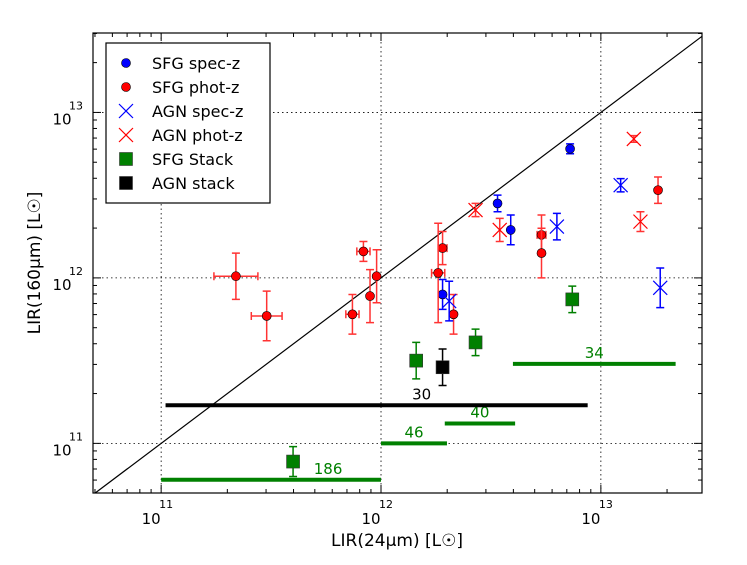 Image resolution: width=747 pixels, height=565 pixels. Describe the element at coordinates (413, 432) in the screenshot. I see `bin-count-label: 46` at that location.